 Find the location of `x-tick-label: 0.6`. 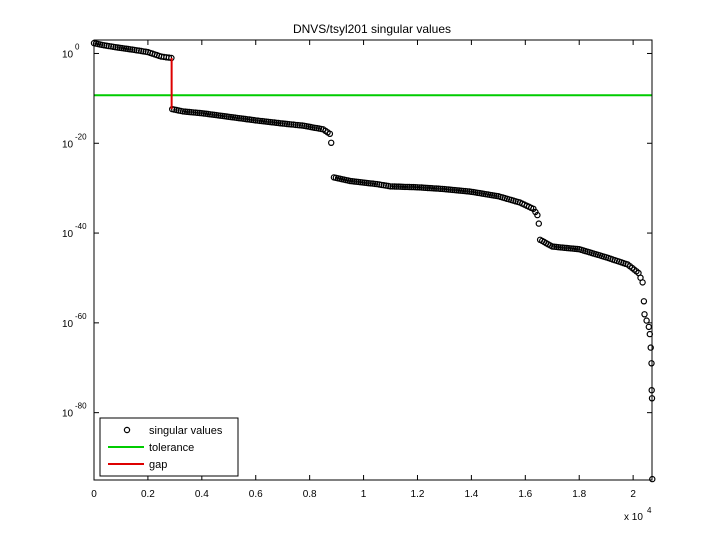

x-tick-label: 0.6 is located at coordinates (256, 494).